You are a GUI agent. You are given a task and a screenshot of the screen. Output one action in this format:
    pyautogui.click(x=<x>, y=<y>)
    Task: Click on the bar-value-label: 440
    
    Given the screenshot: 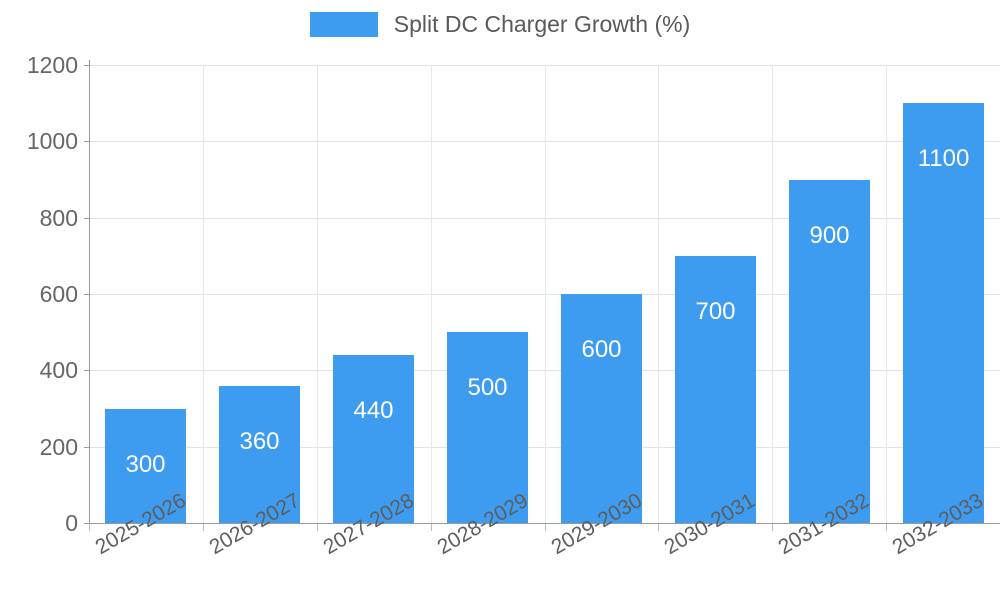 What is the action you would take?
    pyautogui.click(x=373, y=411)
    